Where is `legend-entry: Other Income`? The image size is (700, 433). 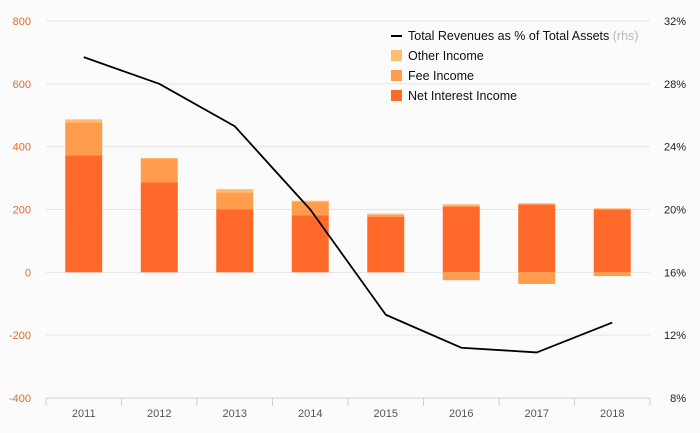
legend-entry: Other Income is located at coordinates (446, 56).